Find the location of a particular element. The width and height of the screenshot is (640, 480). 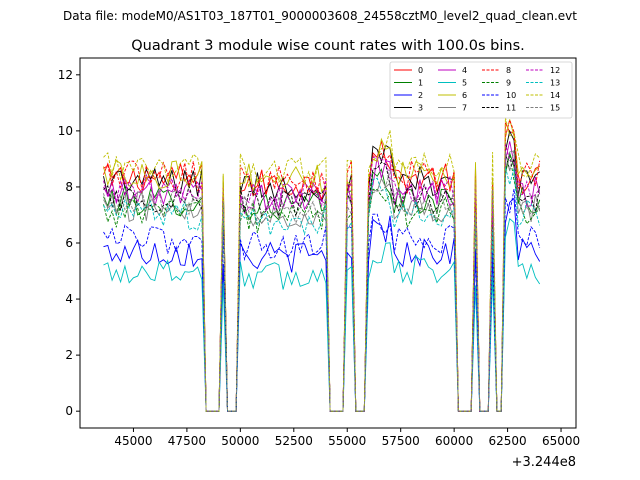

legend-label-1: 1 is located at coordinates (420, 83).